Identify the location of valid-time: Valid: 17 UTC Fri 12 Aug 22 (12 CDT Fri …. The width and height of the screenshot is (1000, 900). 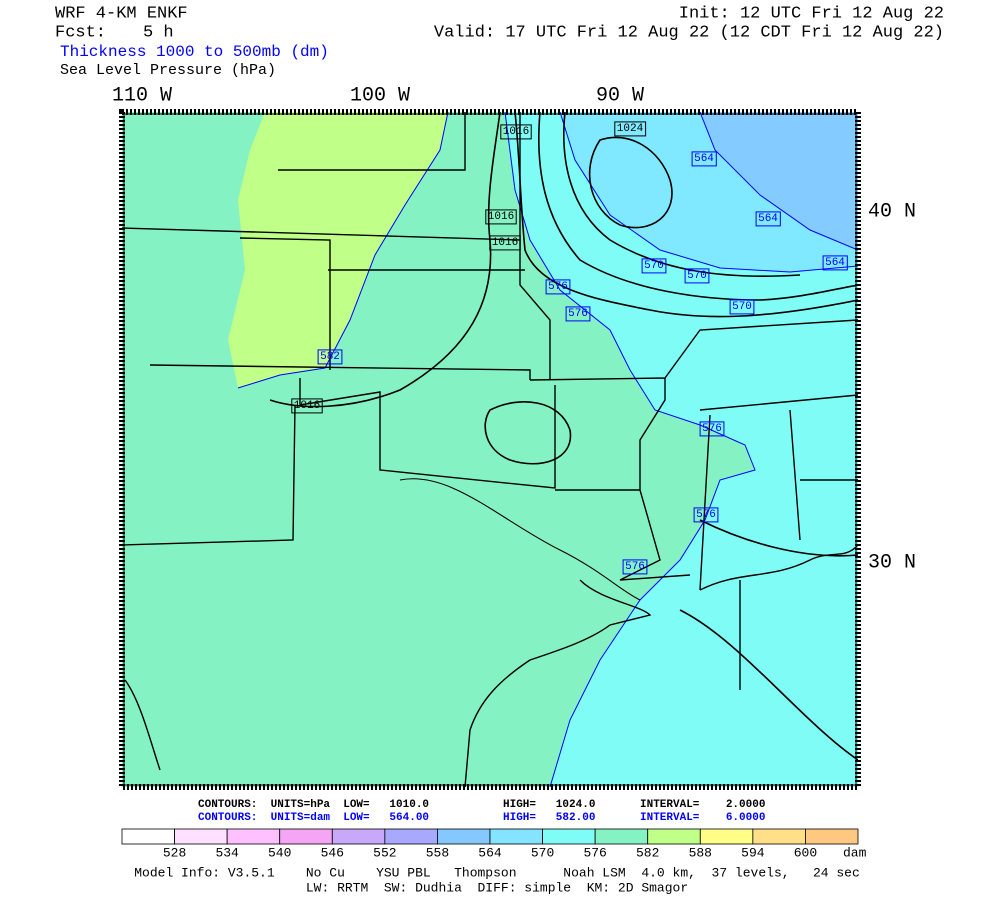
(689, 32).